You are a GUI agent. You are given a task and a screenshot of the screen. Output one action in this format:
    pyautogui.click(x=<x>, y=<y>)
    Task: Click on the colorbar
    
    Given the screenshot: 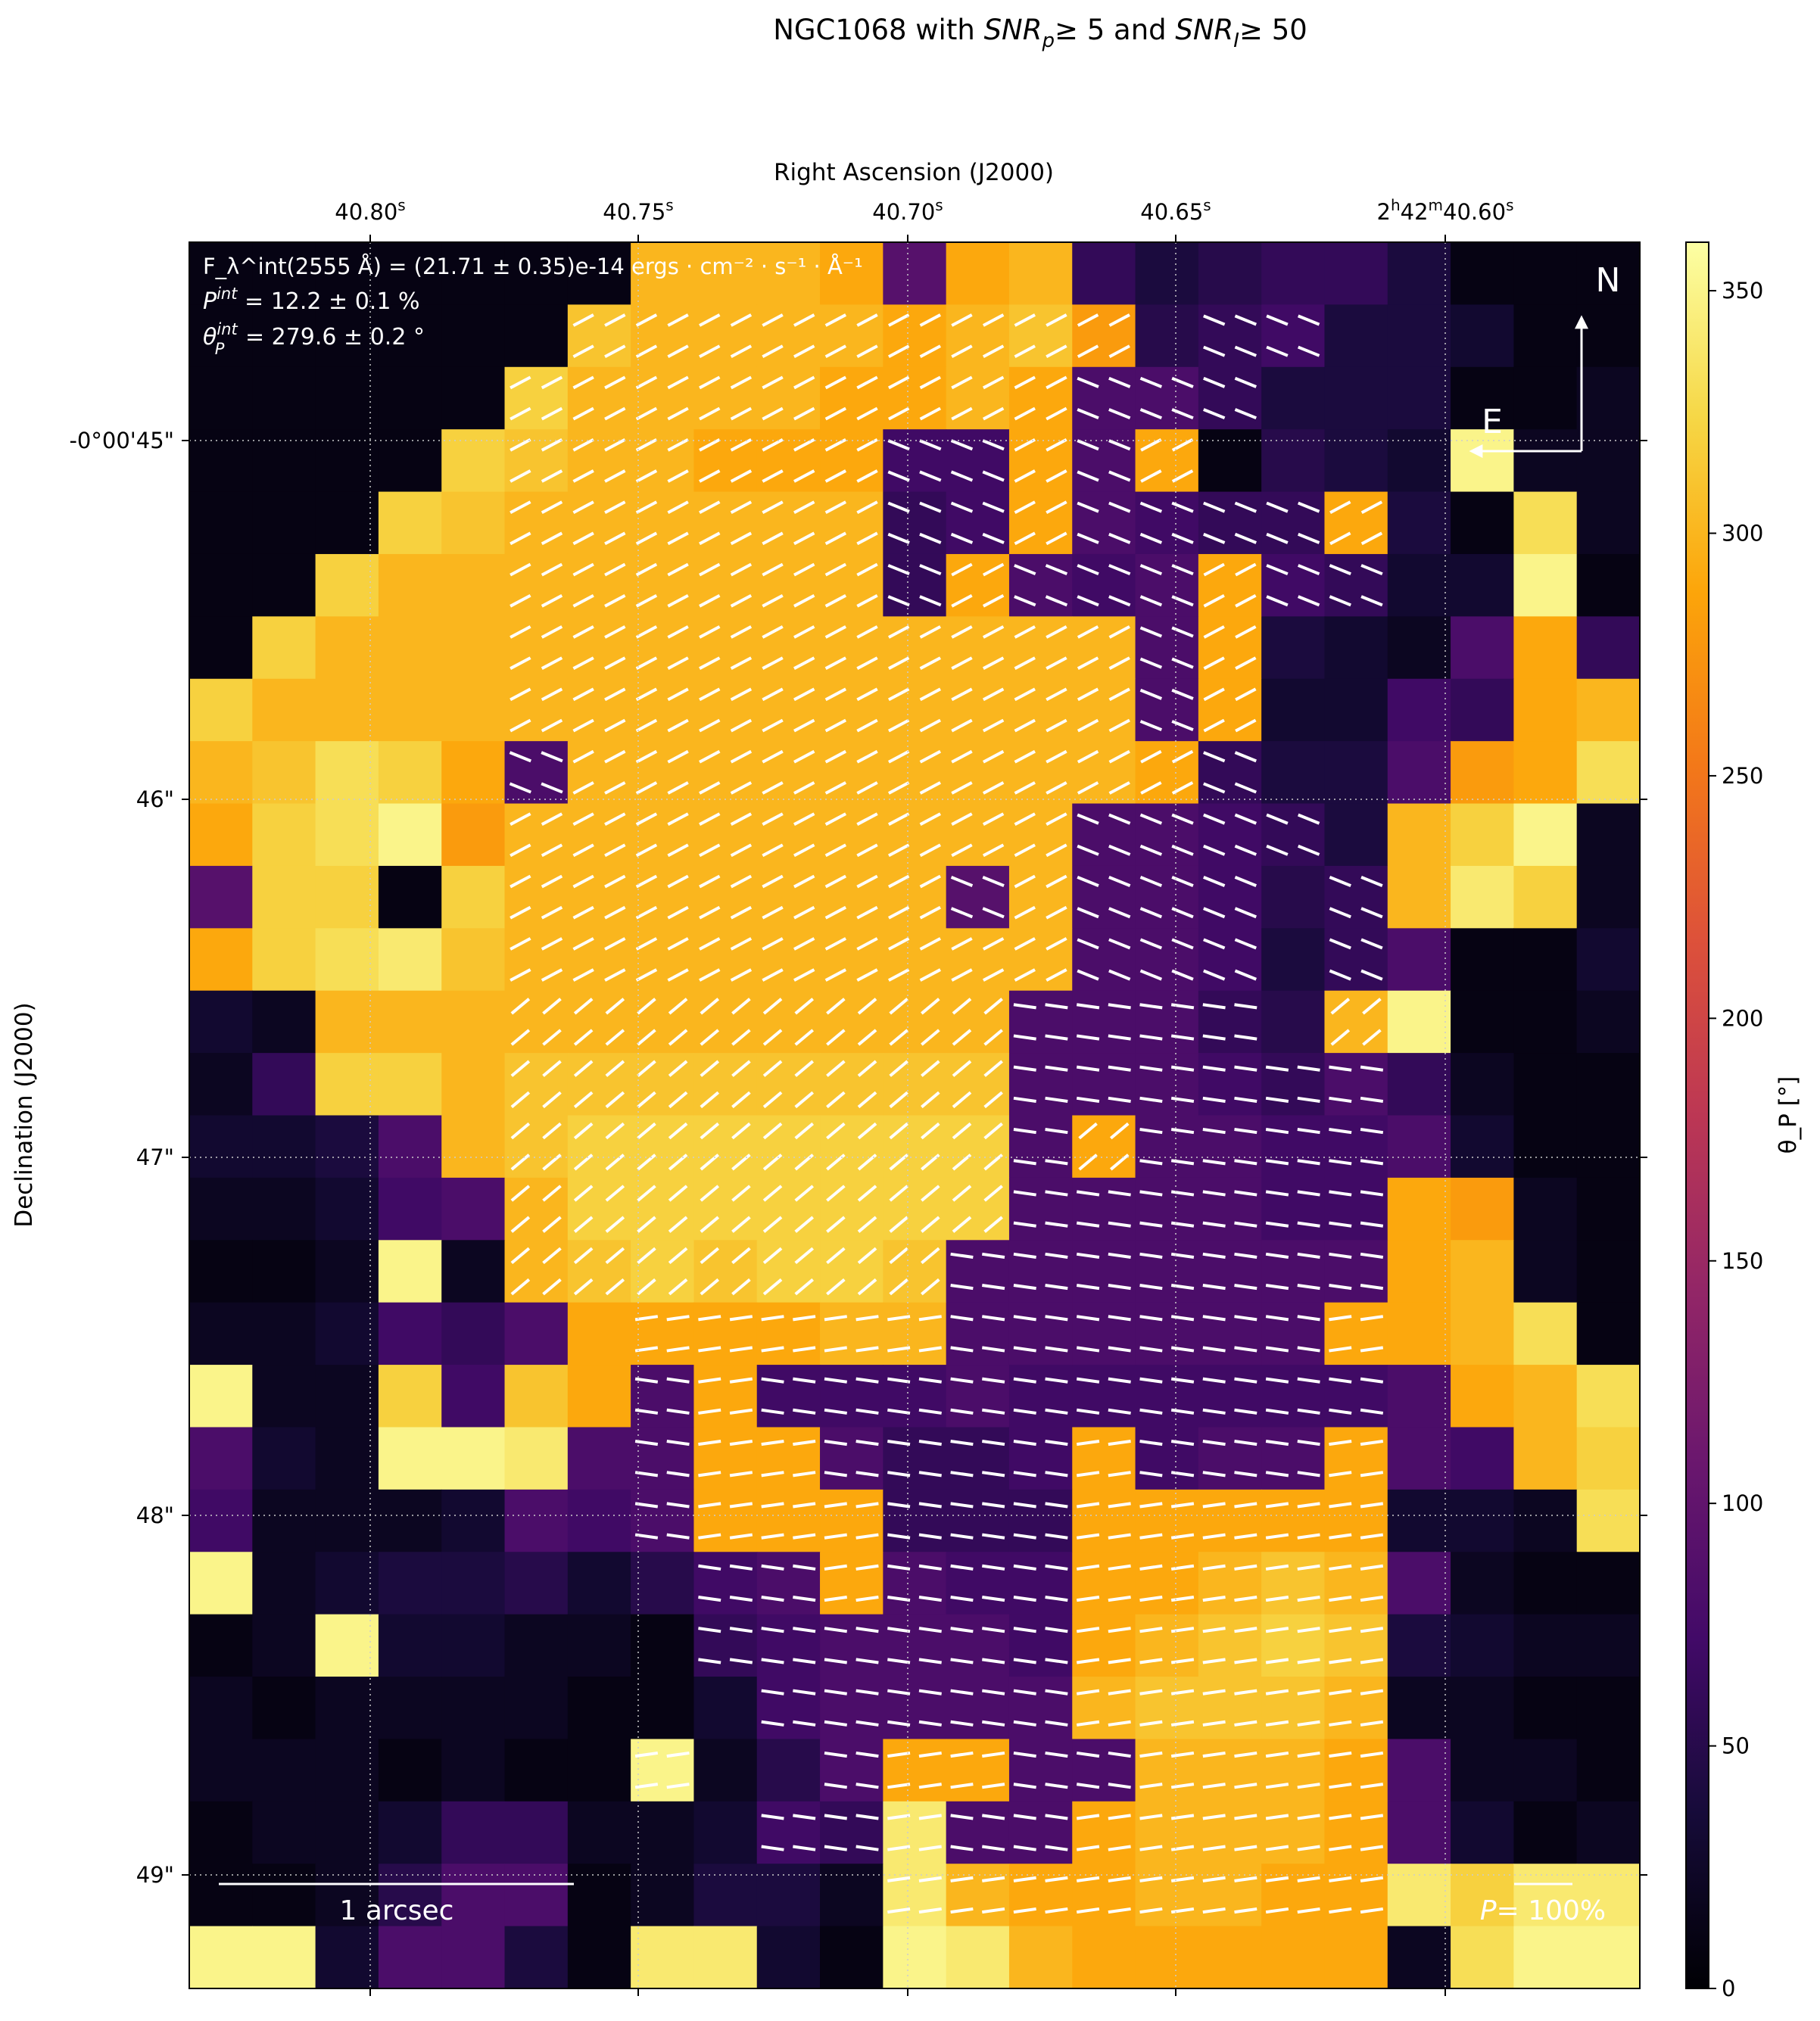 What is the action you would take?
    pyautogui.click(x=1697, y=1115)
    